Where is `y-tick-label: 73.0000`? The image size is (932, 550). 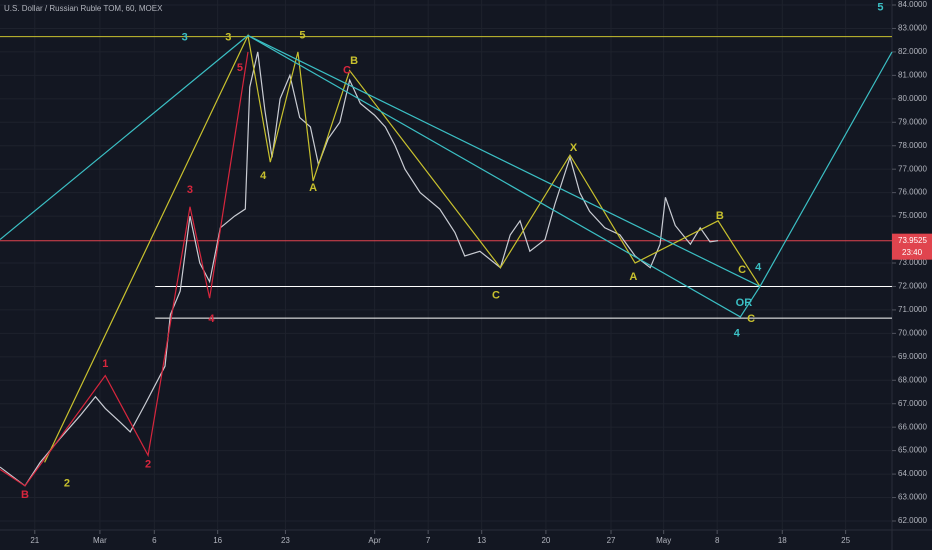 y-tick-label: 73.0000 is located at coordinates (912, 262).